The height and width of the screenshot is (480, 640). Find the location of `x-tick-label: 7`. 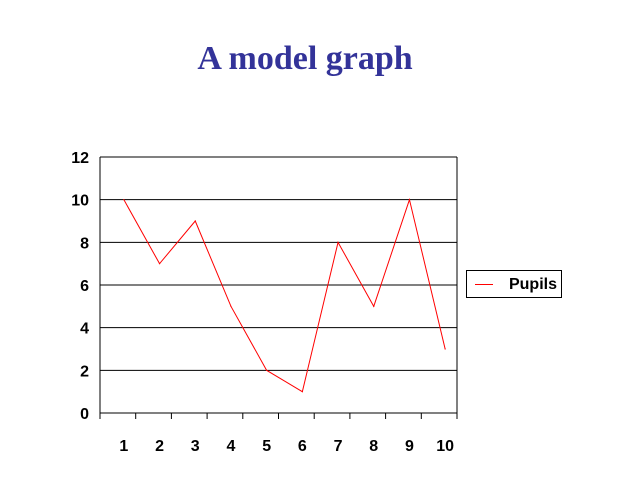

x-tick-label: 7 is located at coordinates (338, 446).